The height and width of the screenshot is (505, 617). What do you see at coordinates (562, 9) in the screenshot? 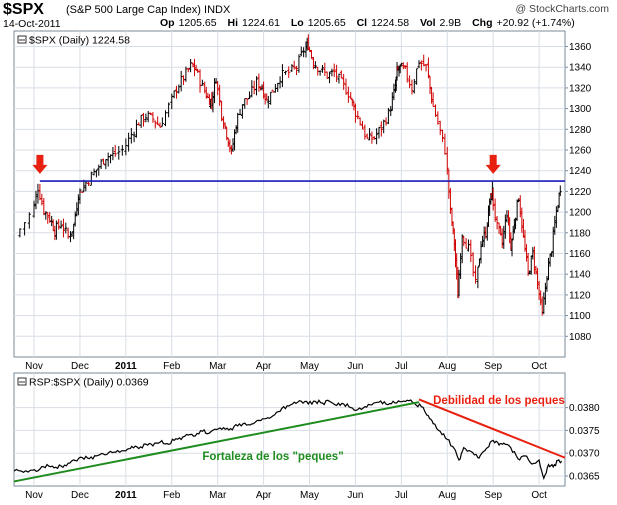
I see `stockcharts-credit: @ StockCharts.com` at bounding box center [562, 9].